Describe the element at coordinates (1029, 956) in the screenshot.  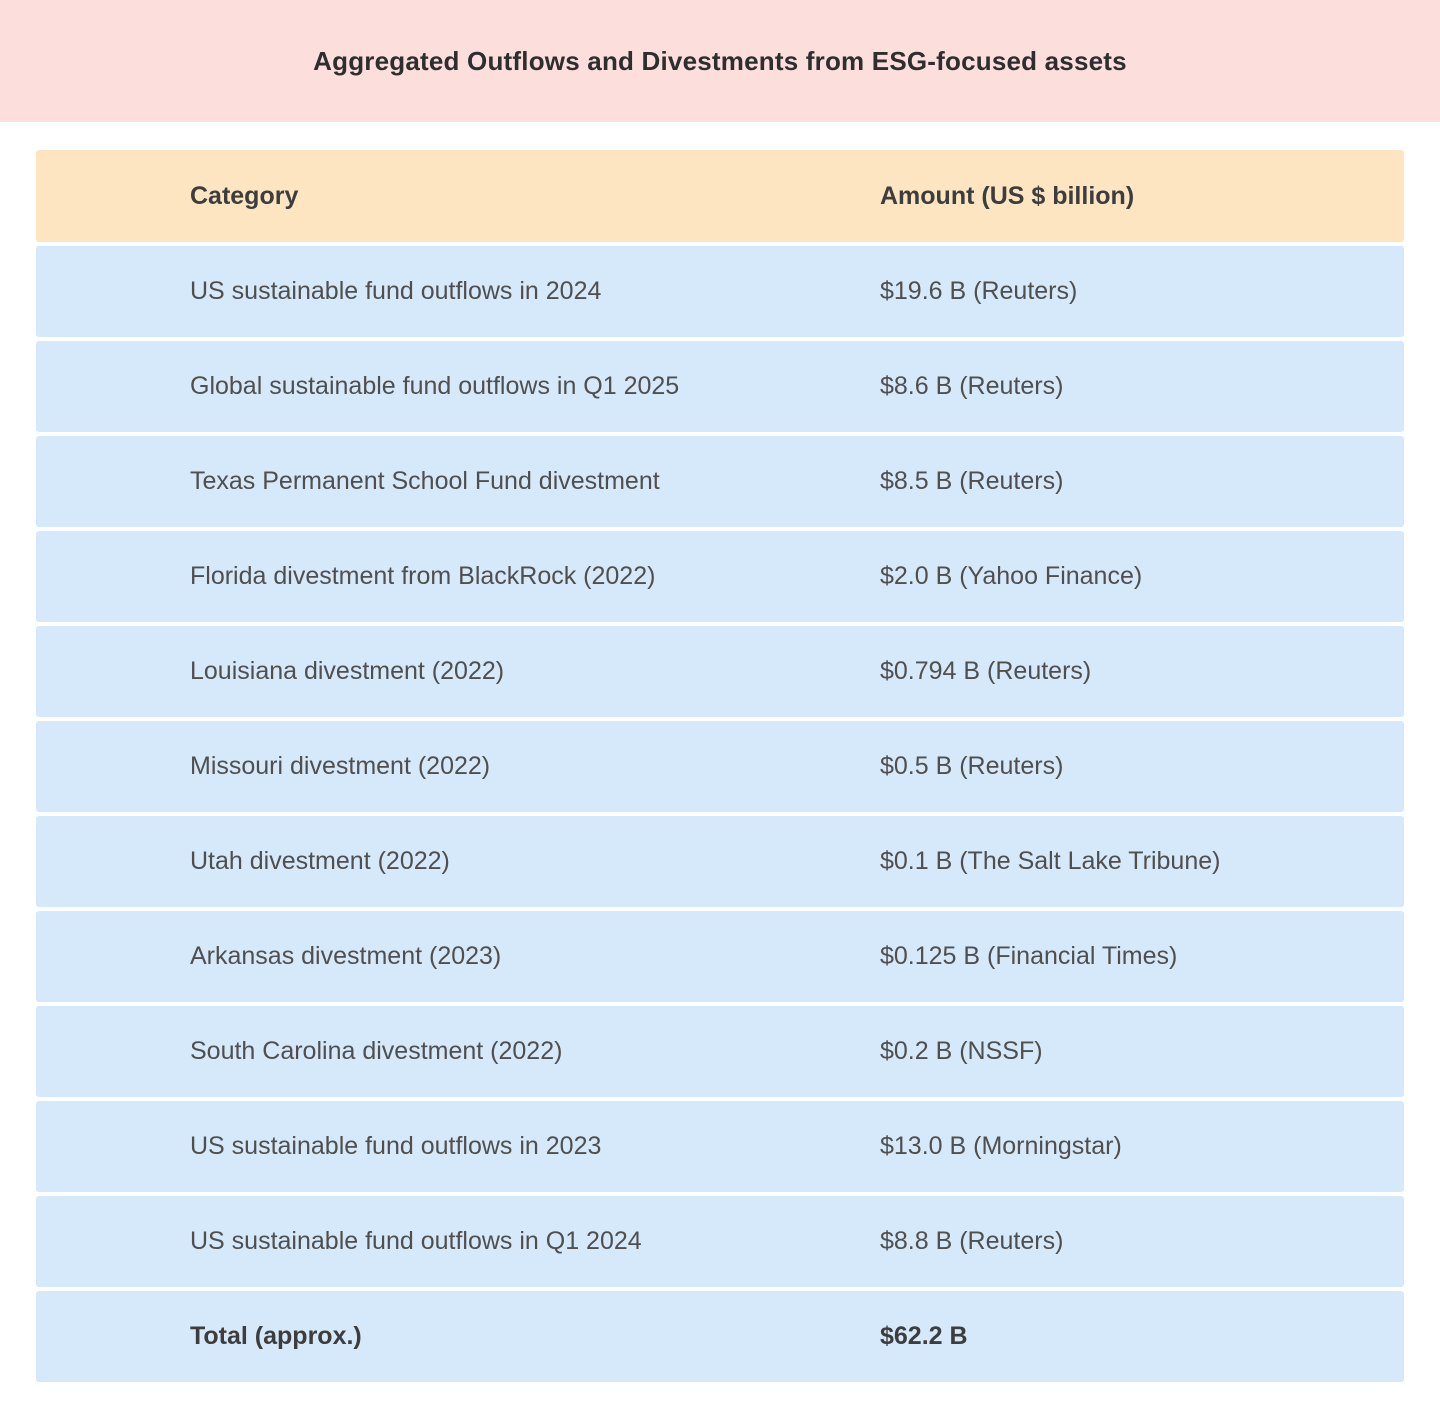
I see `amount-cell: $0.125 B (Financial Times)` at that location.